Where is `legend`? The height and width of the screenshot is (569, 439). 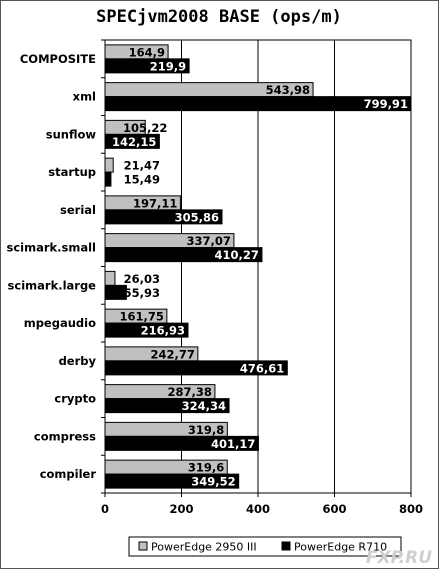
legend is located at coordinates (265, 546).